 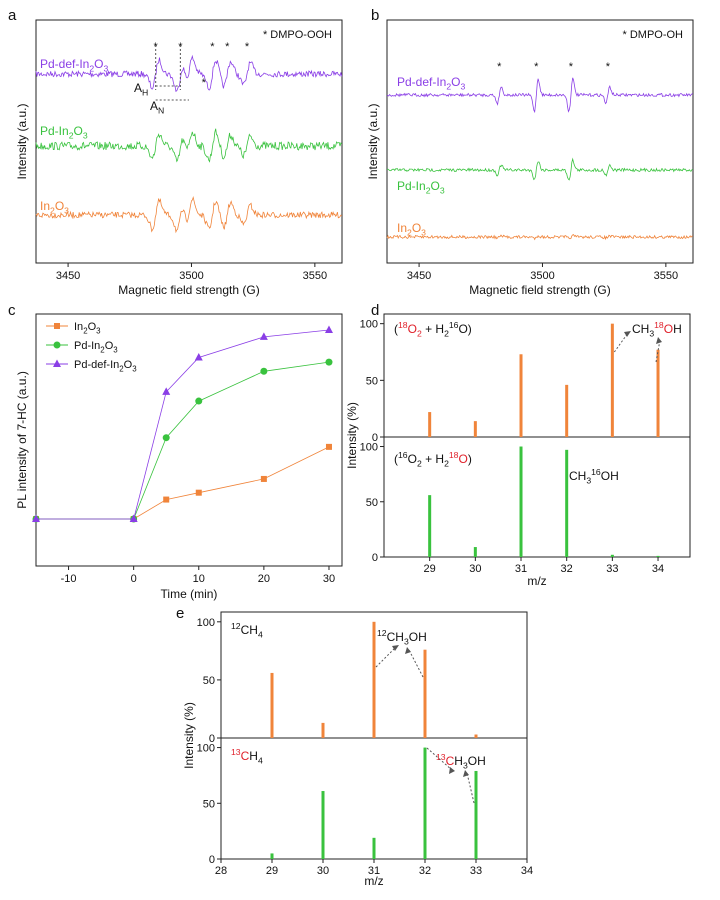 I want to click on series-label: Pd-def-In2​O3​, so click(x=74, y=65).